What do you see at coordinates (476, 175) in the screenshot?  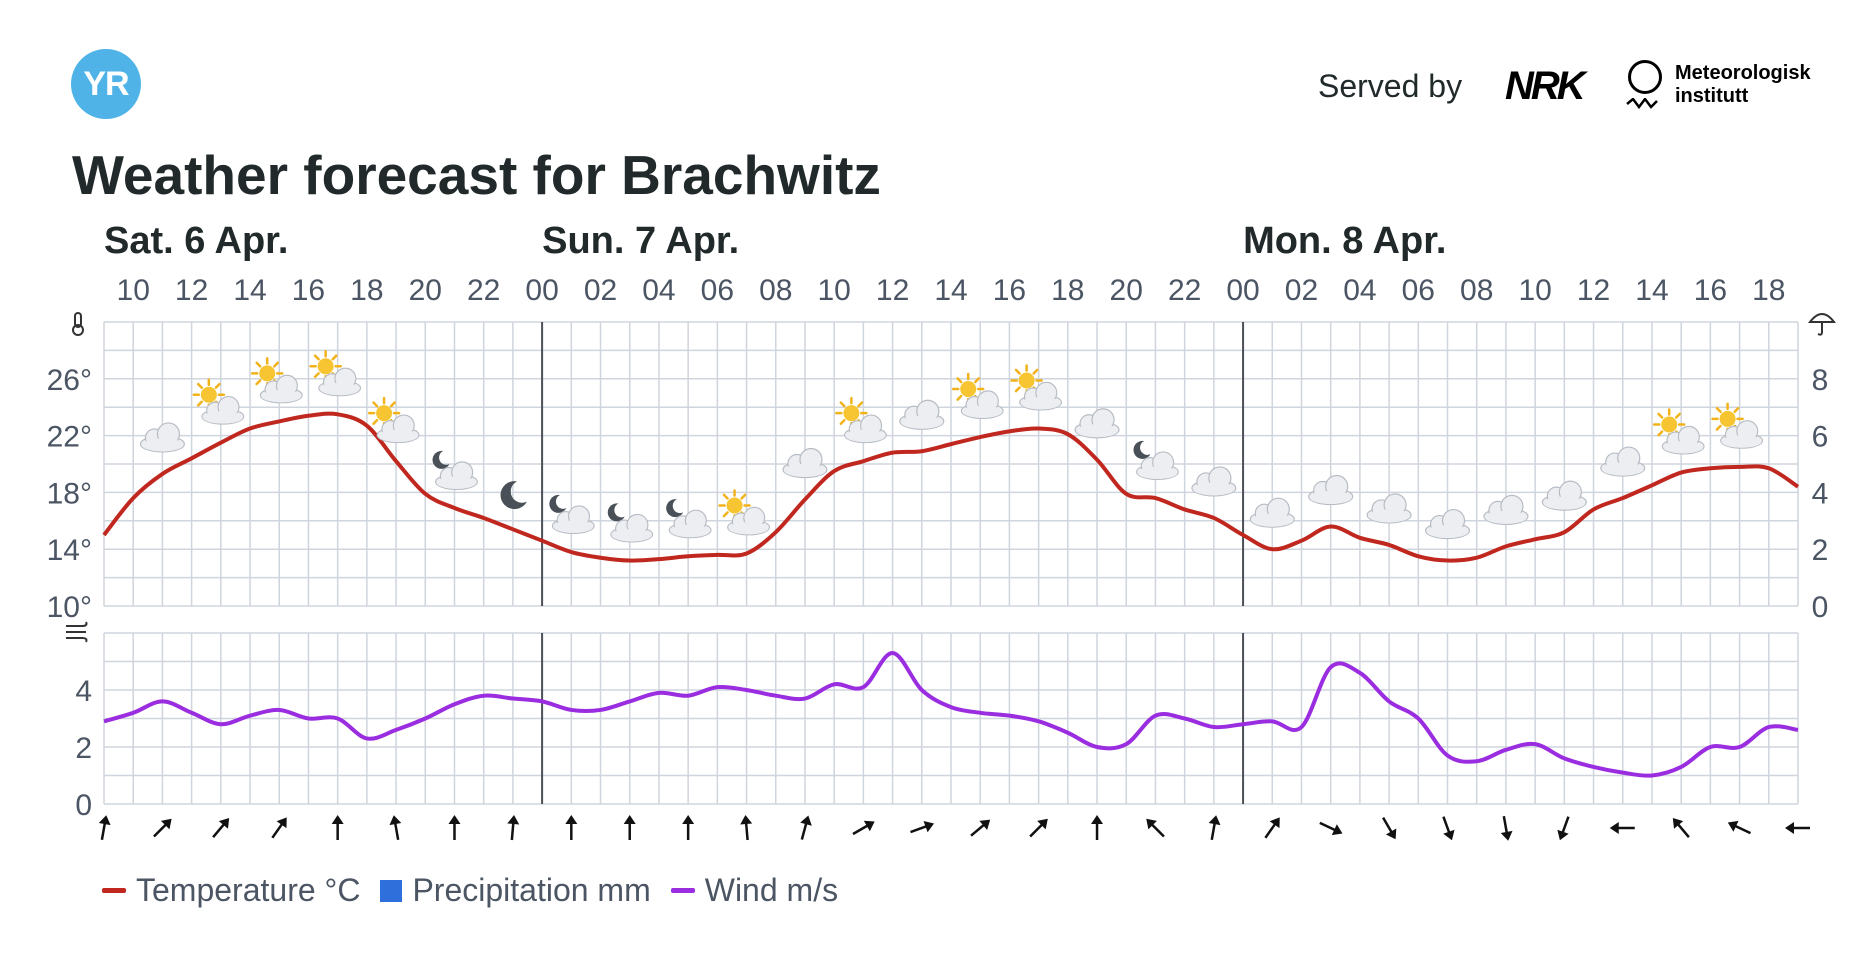 I see `page-title: Weather forecast for Brachwitz` at bounding box center [476, 175].